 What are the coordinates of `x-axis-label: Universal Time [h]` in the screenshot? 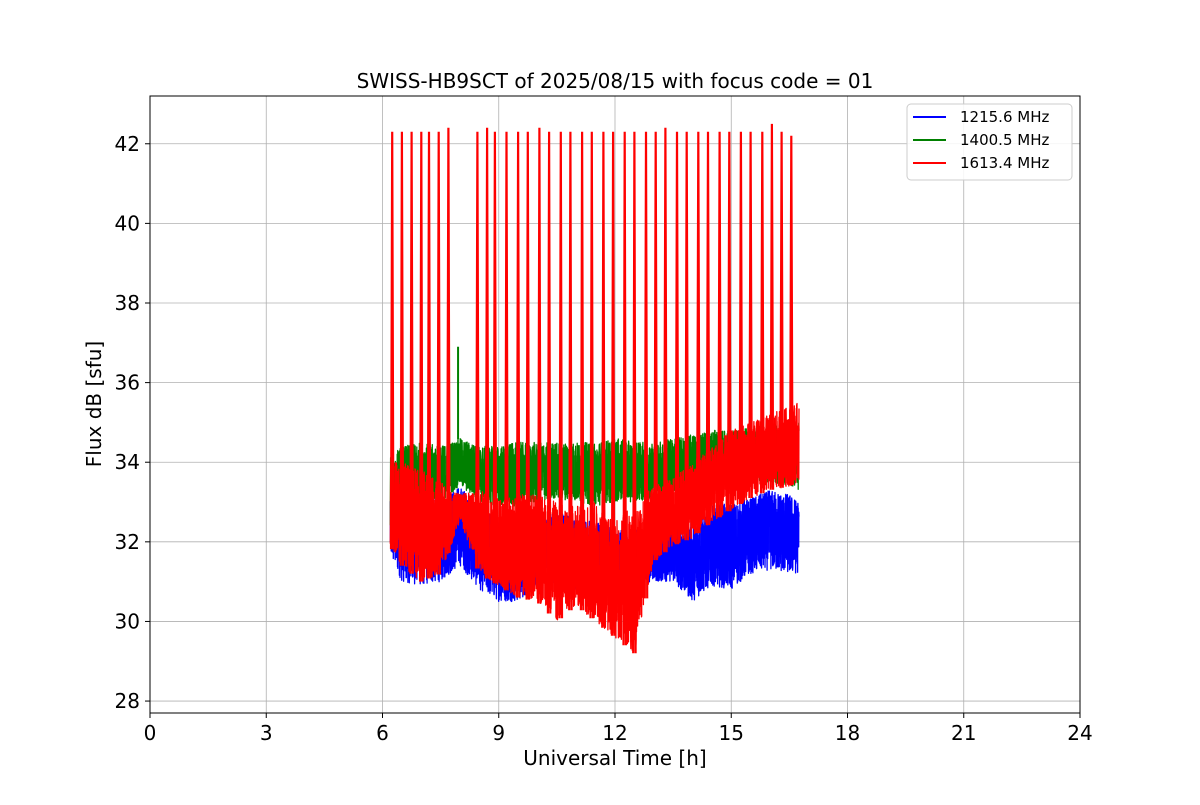 It's located at (614, 758).